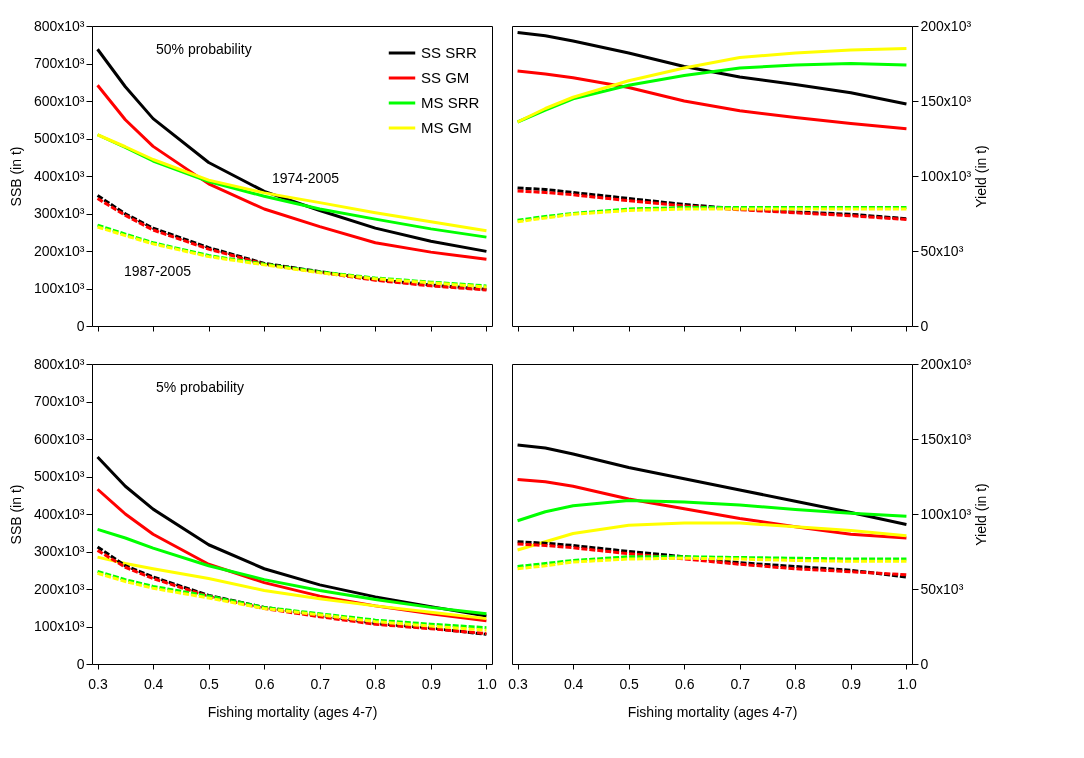 The image size is (1084, 758). I want to click on annotation: 1987-2005, so click(158, 271).